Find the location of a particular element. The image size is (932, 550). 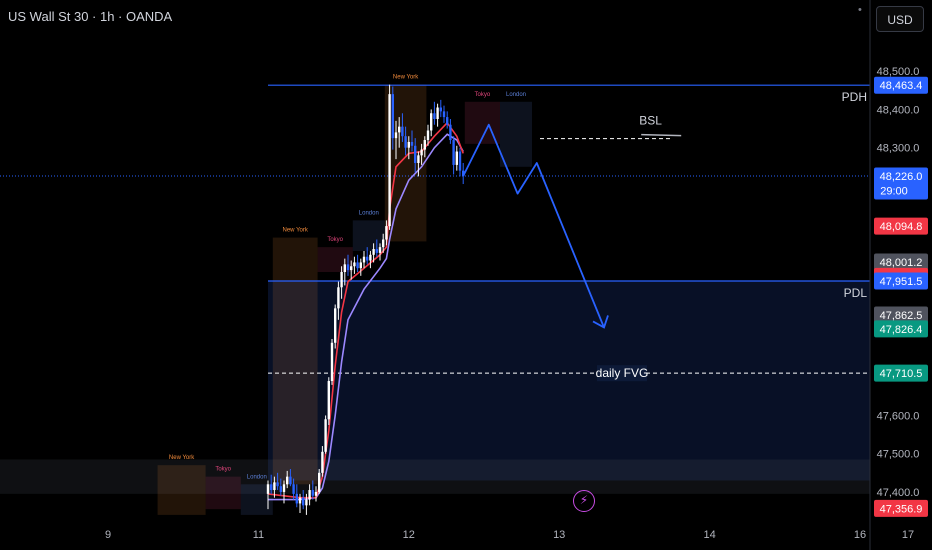

y-tick-label: 47,400.0 is located at coordinates (898, 493).